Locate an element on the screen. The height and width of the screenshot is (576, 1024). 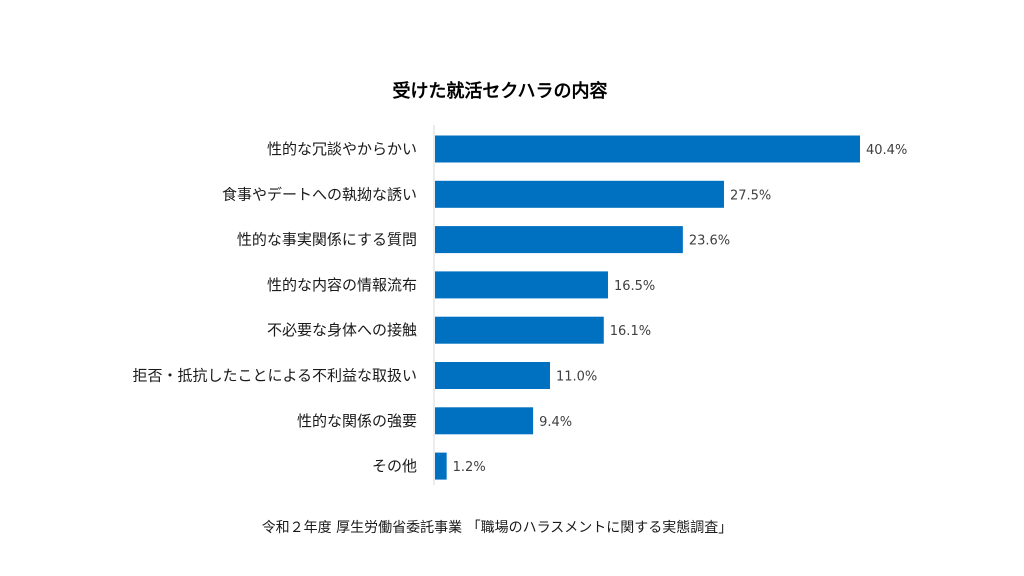
value-label: 16.5% is located at coordinates (634, 286).